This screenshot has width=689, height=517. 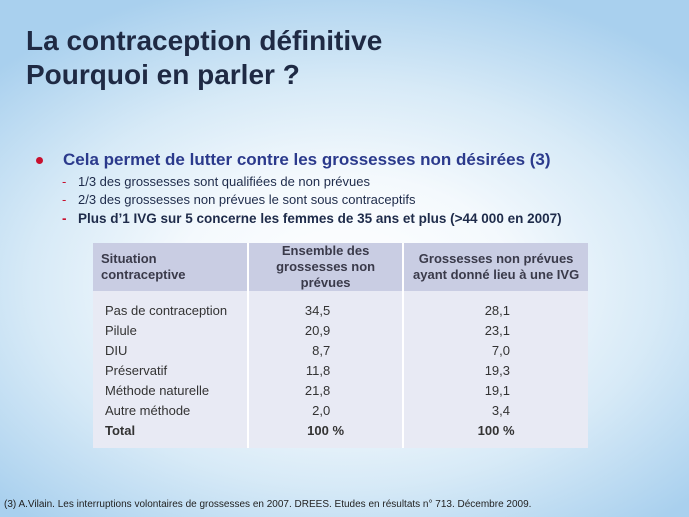 I want to click on total-value-ivg: 100 %, so click(x=495, y=434).